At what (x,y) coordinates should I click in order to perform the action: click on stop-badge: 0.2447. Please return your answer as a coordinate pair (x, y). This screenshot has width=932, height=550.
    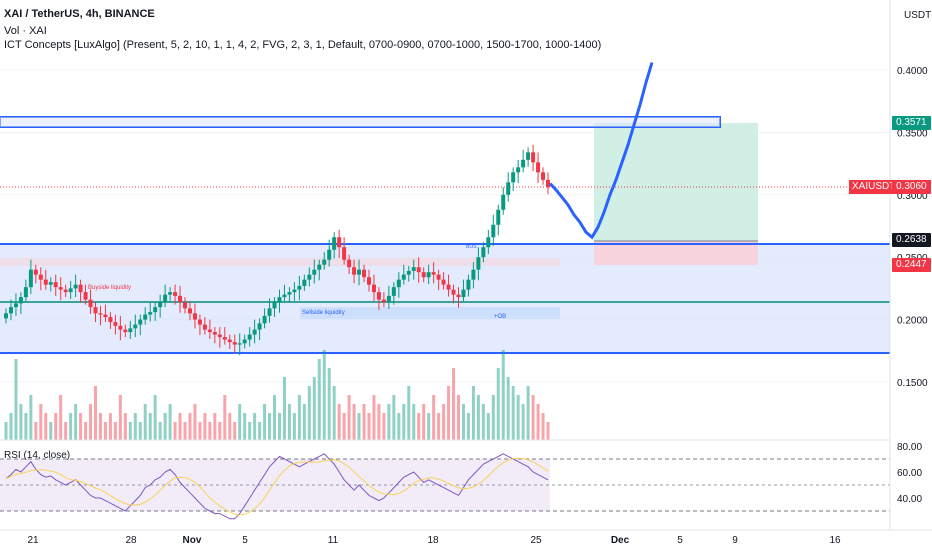
    Looking at the image, I should click on (911, 265).